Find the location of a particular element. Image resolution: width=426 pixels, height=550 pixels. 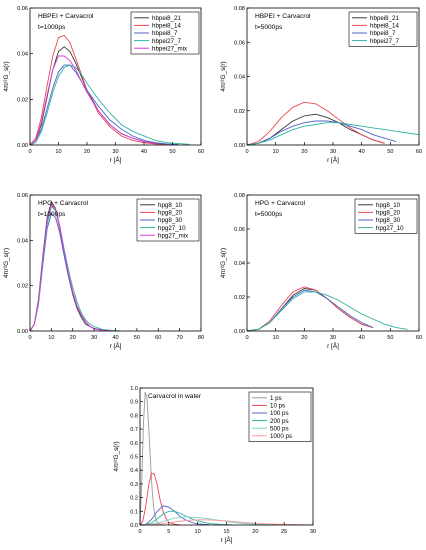

legend-entry: 200 ps is located at coordinates (279, 421).